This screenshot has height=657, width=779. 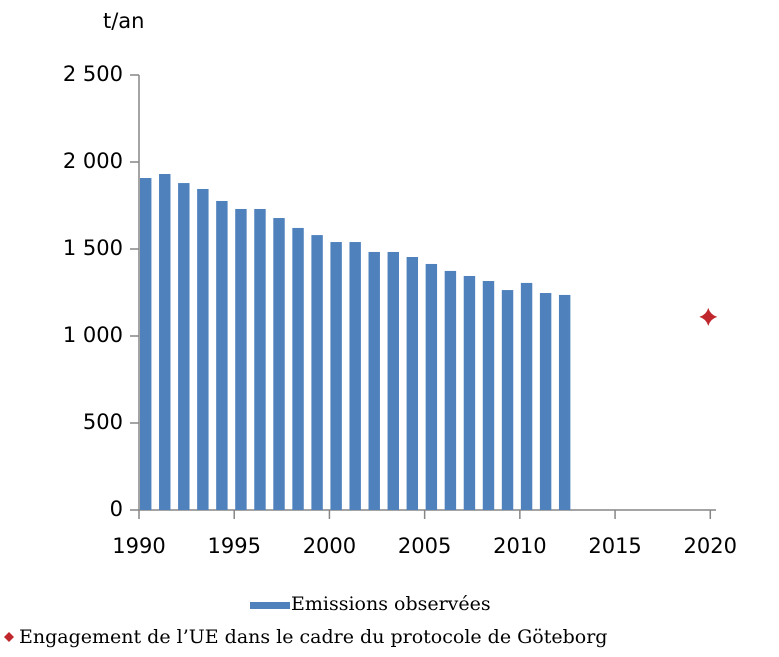 What do you see at coordinates (124, 21) in the screenshot?
I see `y-axis-label: t/an` at bounding box center [124, 21].